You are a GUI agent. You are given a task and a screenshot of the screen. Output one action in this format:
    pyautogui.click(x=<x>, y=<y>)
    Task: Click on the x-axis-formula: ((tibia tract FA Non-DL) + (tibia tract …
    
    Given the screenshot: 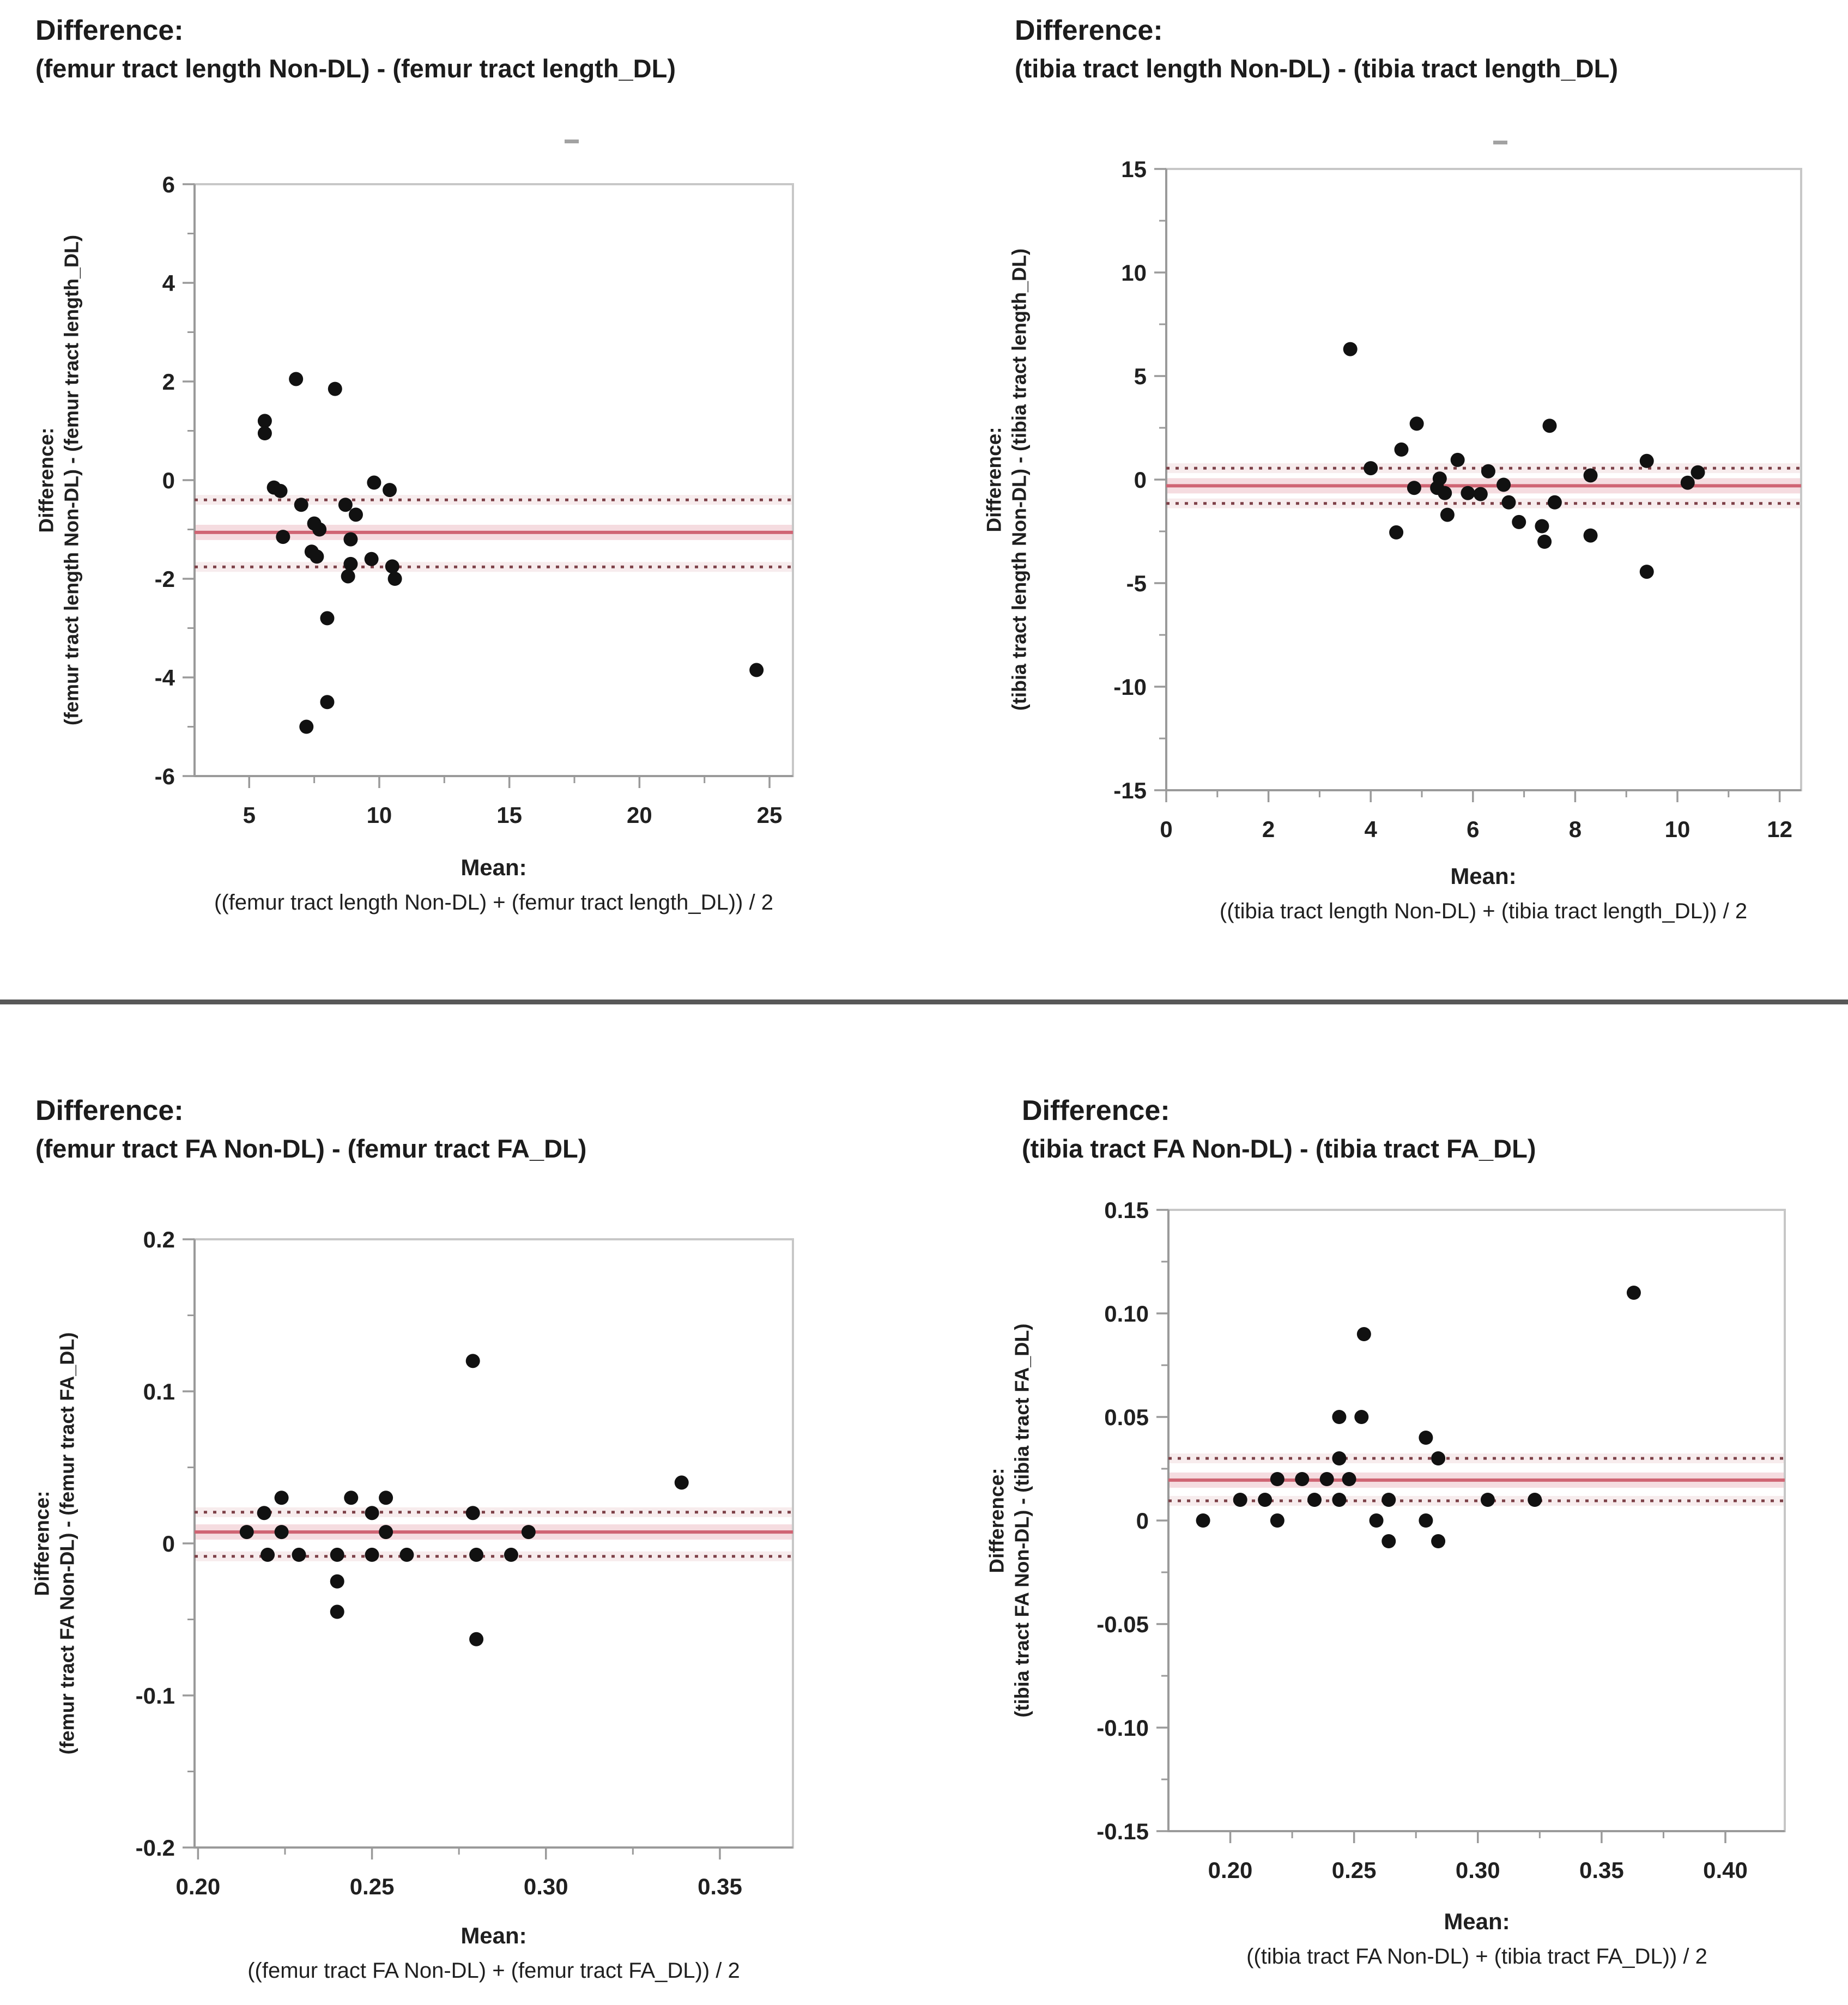 What is the action you would take?
    pyautogui.click(x=1476, y=1957)
    